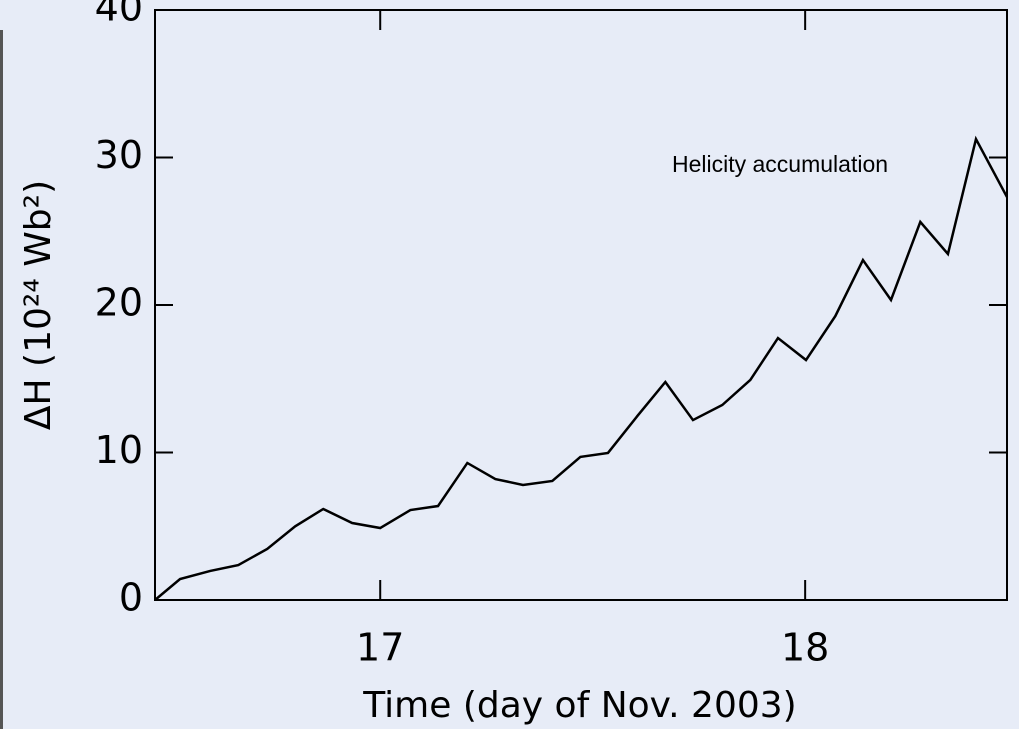 The width and height of the screenshot is (1019, 729). Describe the element at coordinates (119, 450) in the screenshot. I see `y-tick-label: 10` at that location.